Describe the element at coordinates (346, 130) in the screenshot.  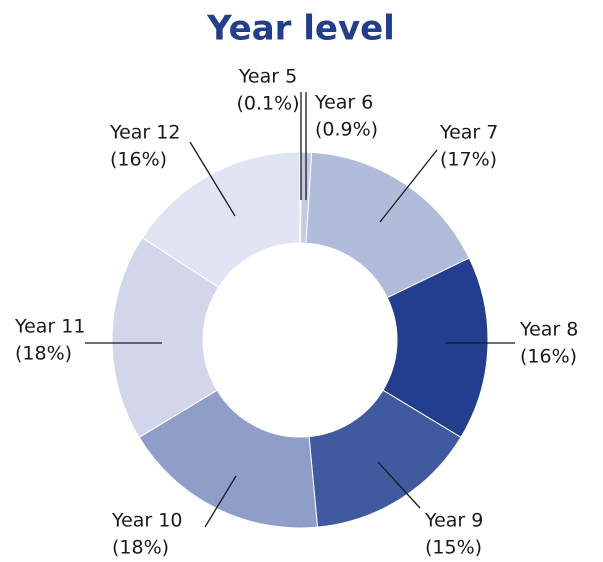
I see `slice-value-label: (0.9%)` at that location.